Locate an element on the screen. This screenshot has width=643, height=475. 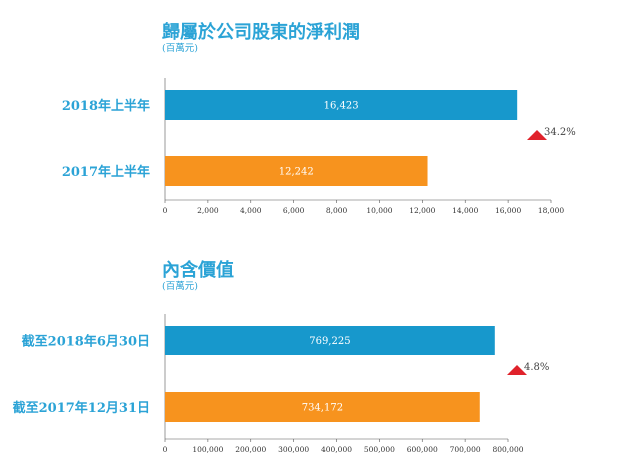
profit-x-tick-label: 8,000 is located at coordinates (337, 210).